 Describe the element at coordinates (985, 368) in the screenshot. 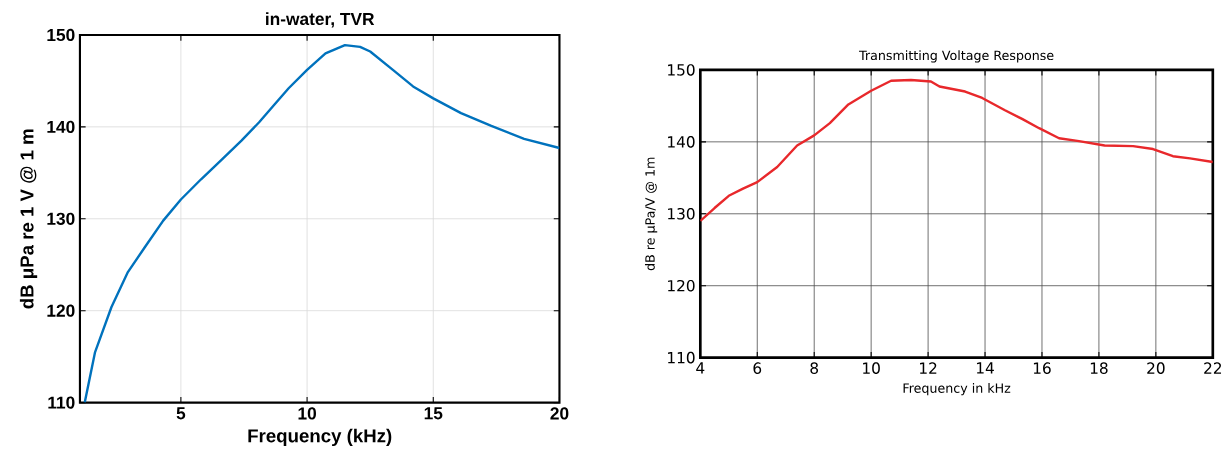

I see `x-tick-label: 14` at that location.